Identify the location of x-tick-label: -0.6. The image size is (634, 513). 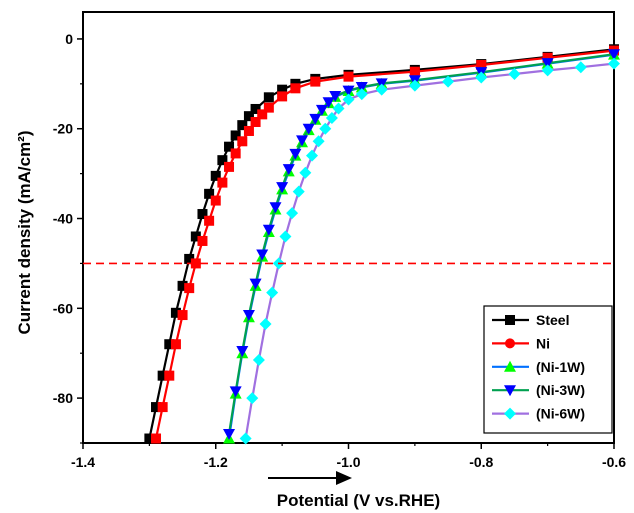
(614, 462).